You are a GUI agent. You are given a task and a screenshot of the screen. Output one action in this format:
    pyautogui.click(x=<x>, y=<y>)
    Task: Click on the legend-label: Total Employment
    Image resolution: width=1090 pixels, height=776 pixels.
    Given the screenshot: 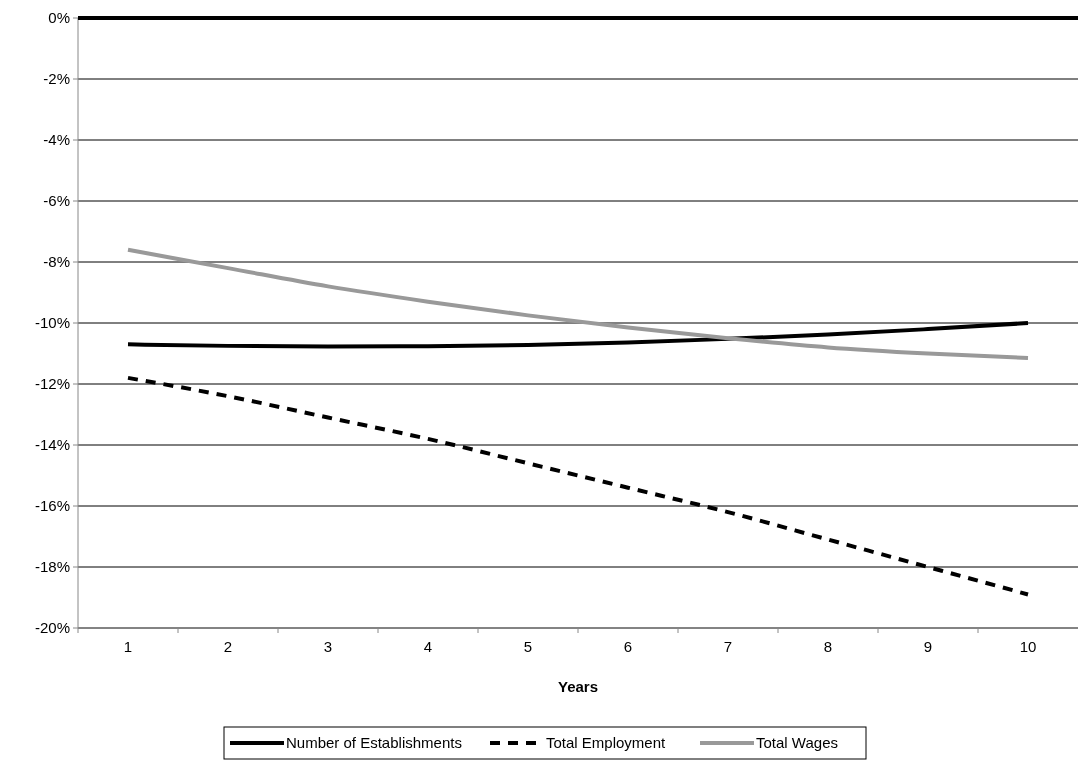 What is the action you would take?
    pyautogui.click(x=606, y=743)
    